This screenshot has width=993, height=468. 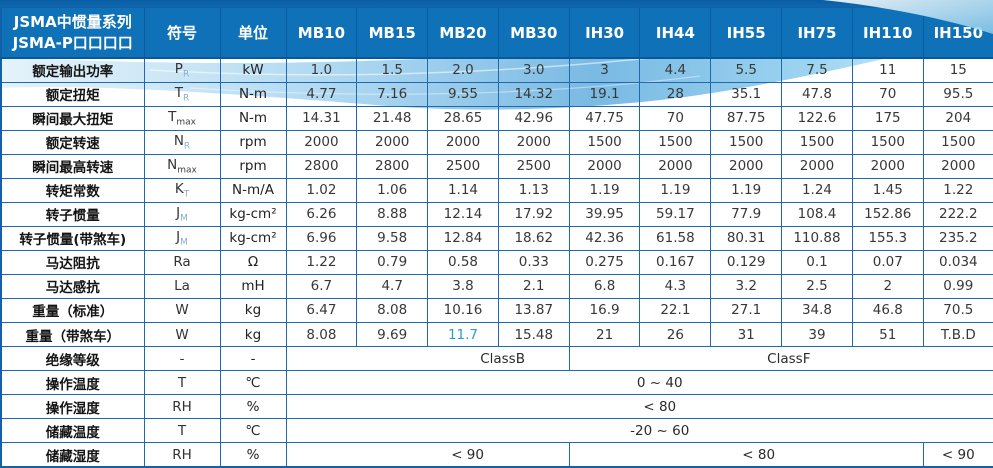 What do you see at coordinates (817, 70) in the screenshot?
I see `spec-value-cell: 7.5` at bounding box center [817, 70].